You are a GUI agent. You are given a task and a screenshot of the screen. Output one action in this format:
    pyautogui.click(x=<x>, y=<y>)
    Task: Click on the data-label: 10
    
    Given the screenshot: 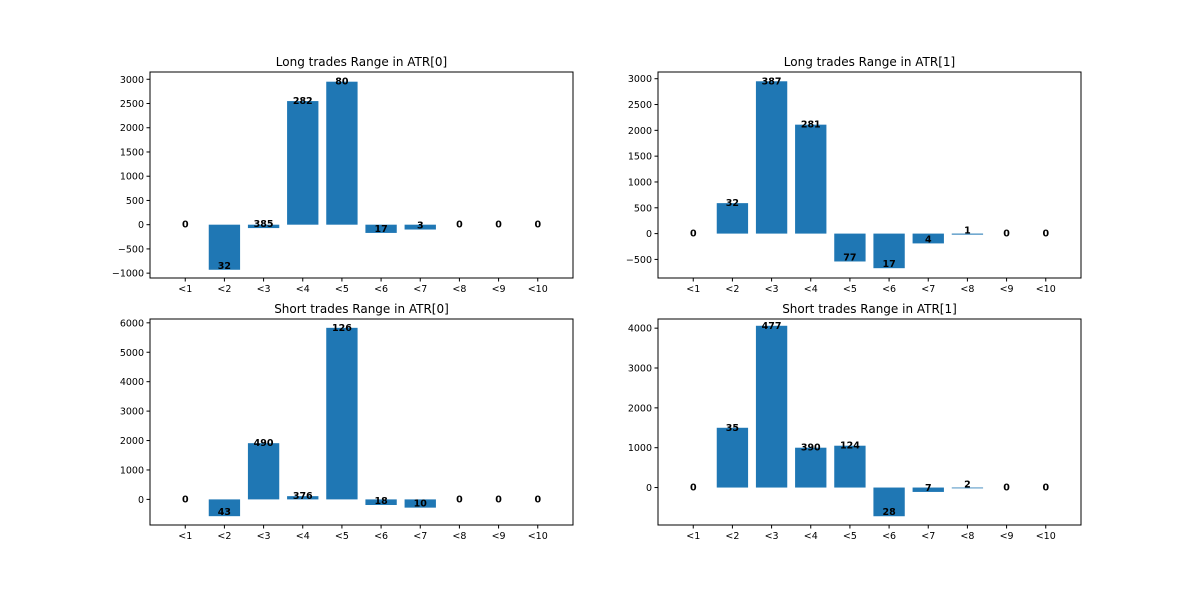 What is the action you would take?
    pyautogui.click(x=421, y=504)
    